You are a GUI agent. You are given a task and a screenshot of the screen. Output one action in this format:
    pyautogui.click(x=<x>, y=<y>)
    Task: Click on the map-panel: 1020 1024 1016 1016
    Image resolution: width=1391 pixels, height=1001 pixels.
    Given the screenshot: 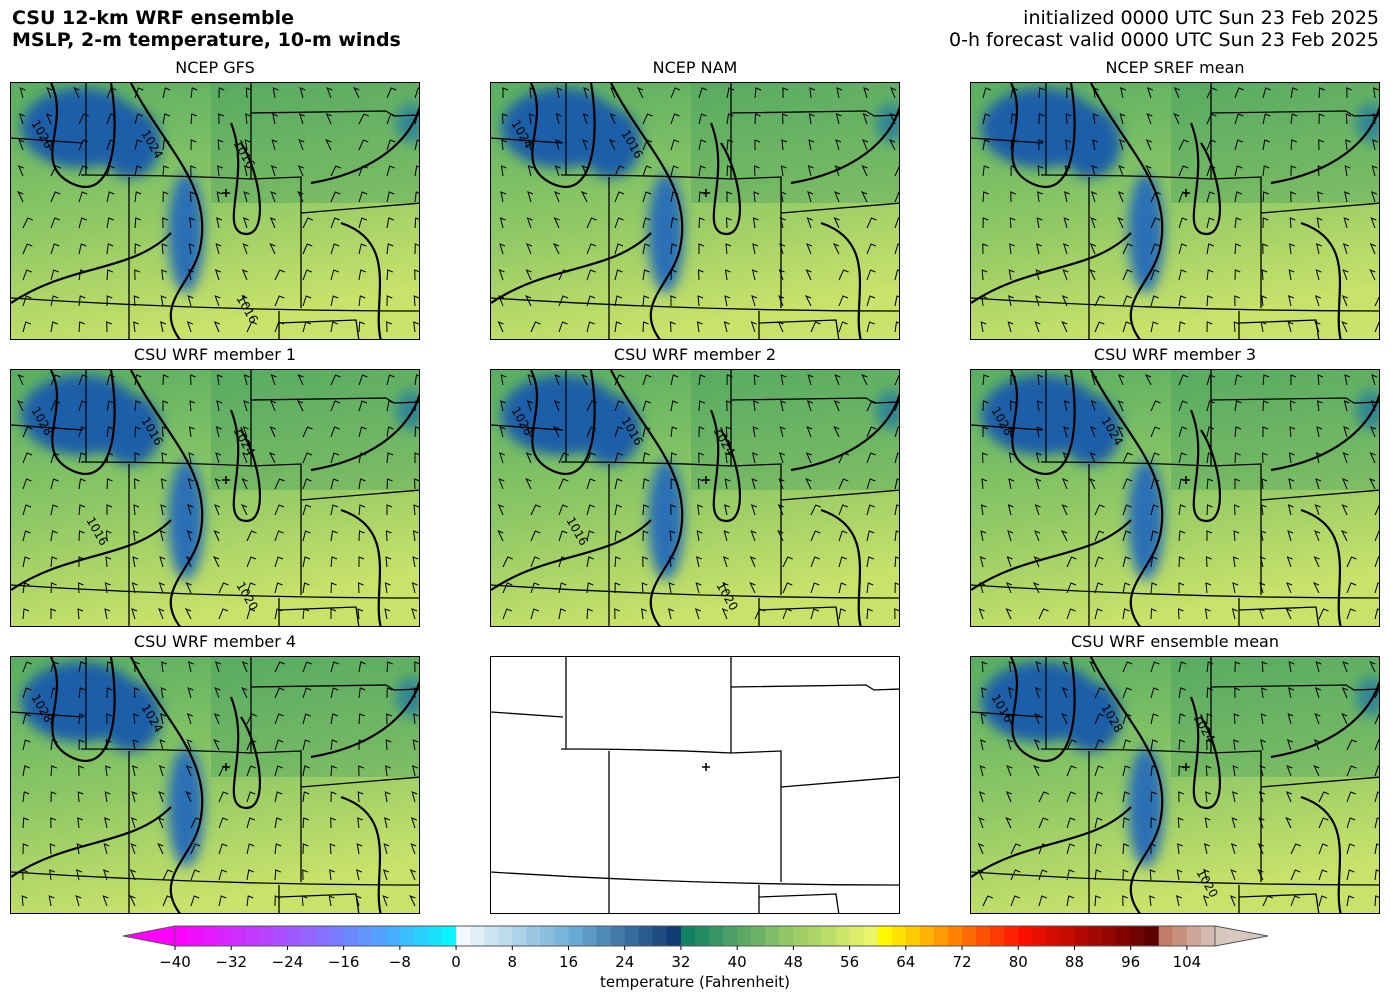 What is the action you would take?
    pyautogui.click(x=215, y=211)
    